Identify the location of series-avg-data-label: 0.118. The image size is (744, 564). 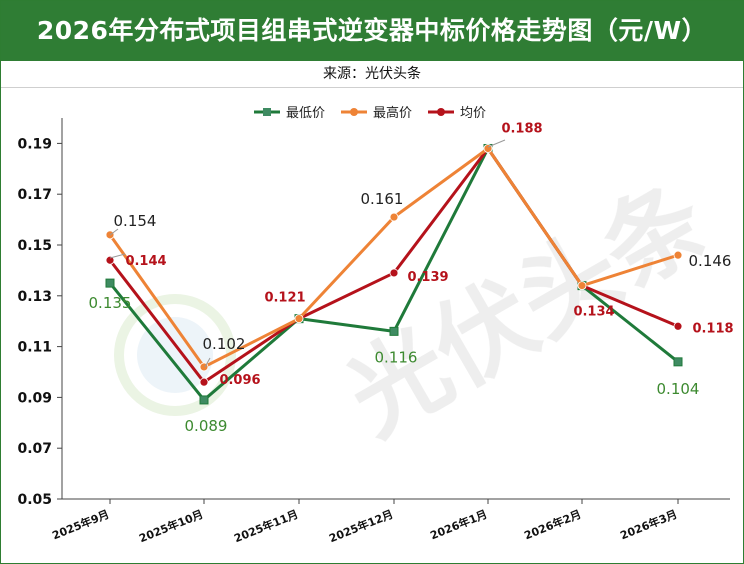
(712, 328).